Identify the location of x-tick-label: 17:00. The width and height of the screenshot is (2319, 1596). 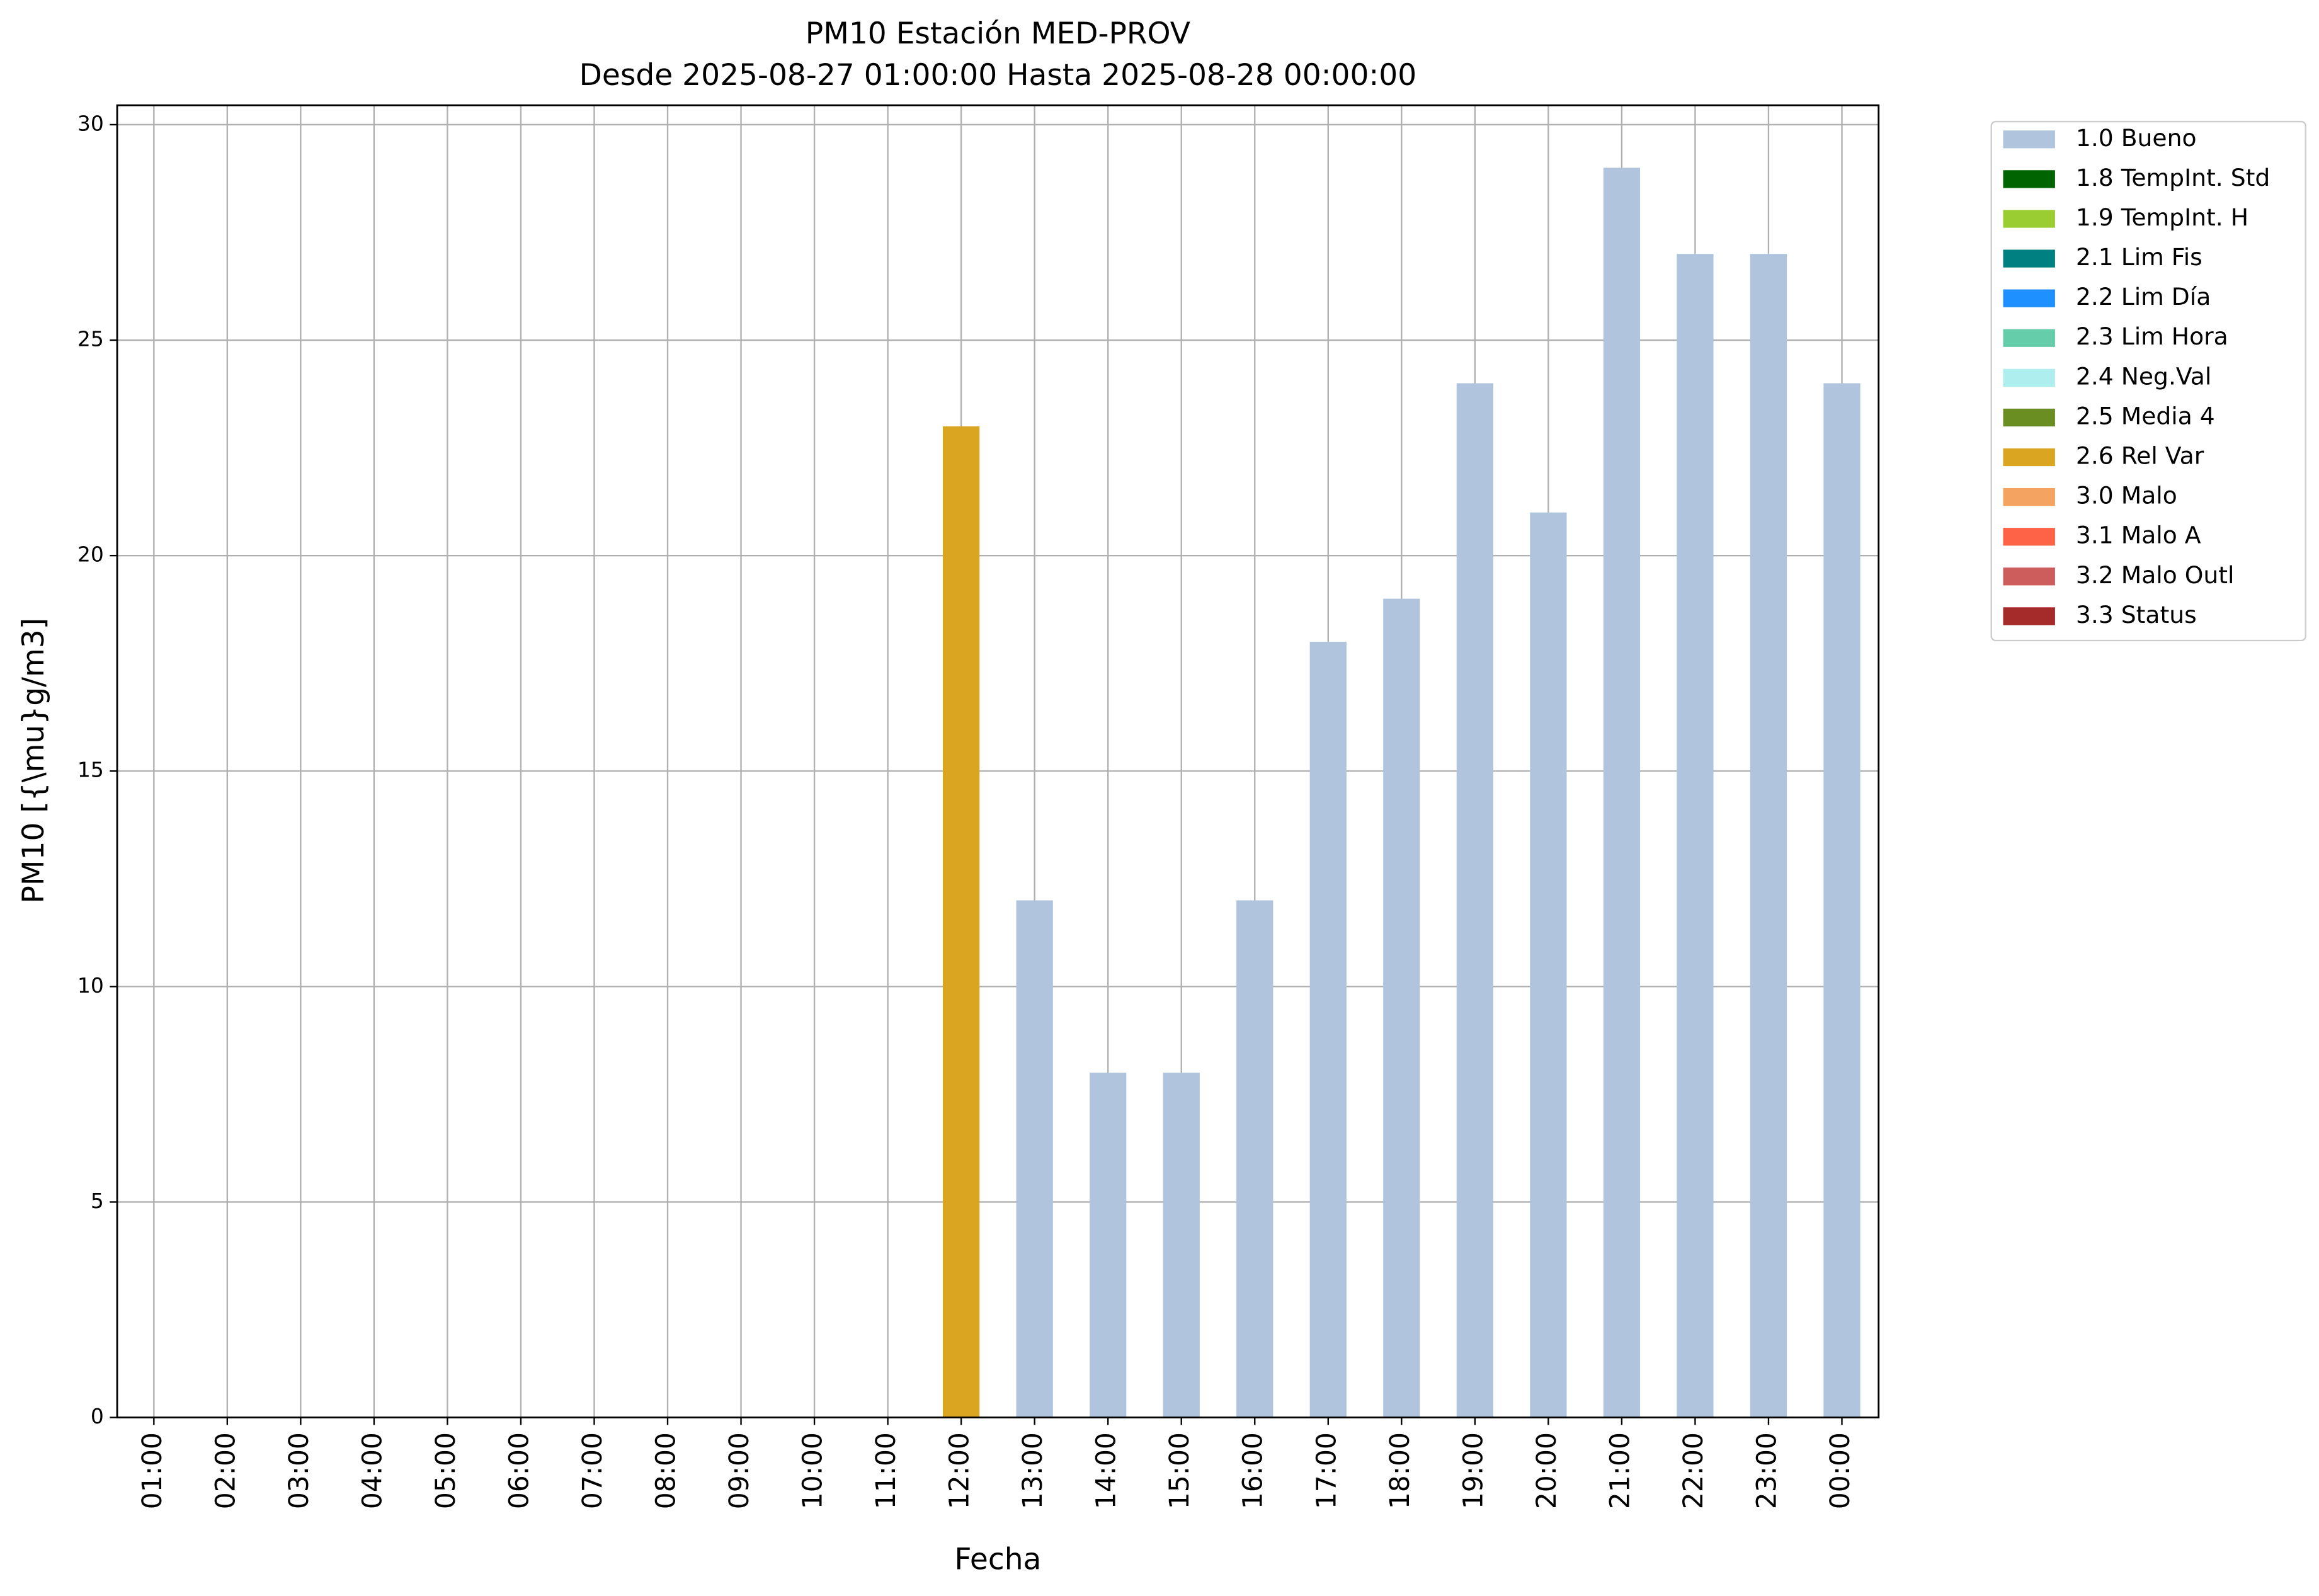
(1326, 1470).